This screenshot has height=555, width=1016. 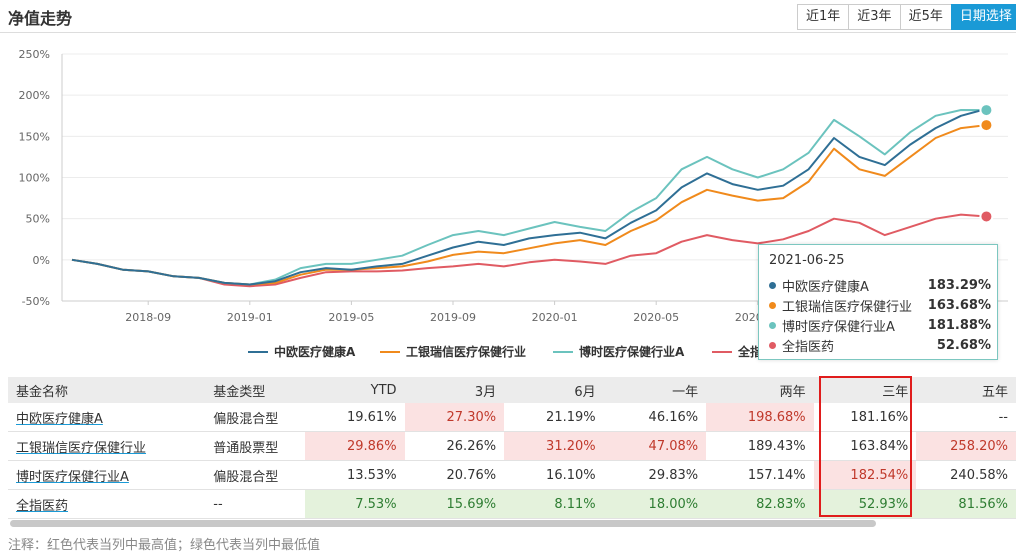 I want to click on return-cell: 27.30%, so click(x=454, y=417).